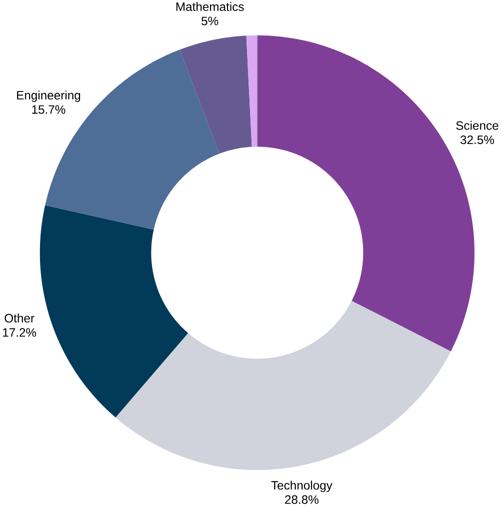 The image size is (501, 506). Describe the element at coordinates (19, 332) in the screenshot. I see `data-label: 17.2%` at that location.